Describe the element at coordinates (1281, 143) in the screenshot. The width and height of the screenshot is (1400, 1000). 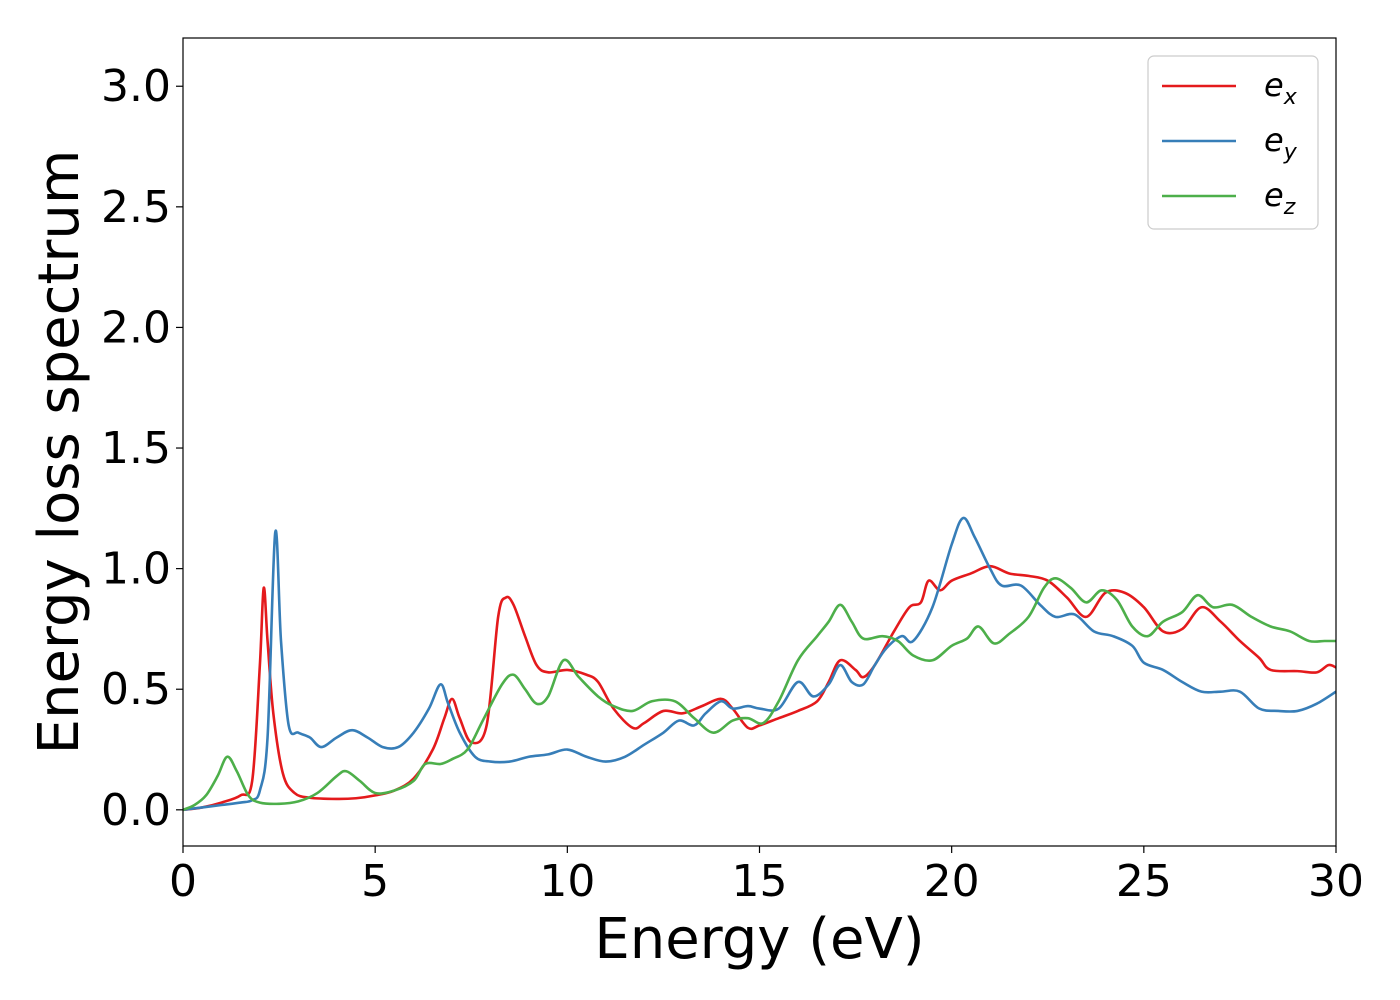
I see `legend-label-e-y: ey` at that location.